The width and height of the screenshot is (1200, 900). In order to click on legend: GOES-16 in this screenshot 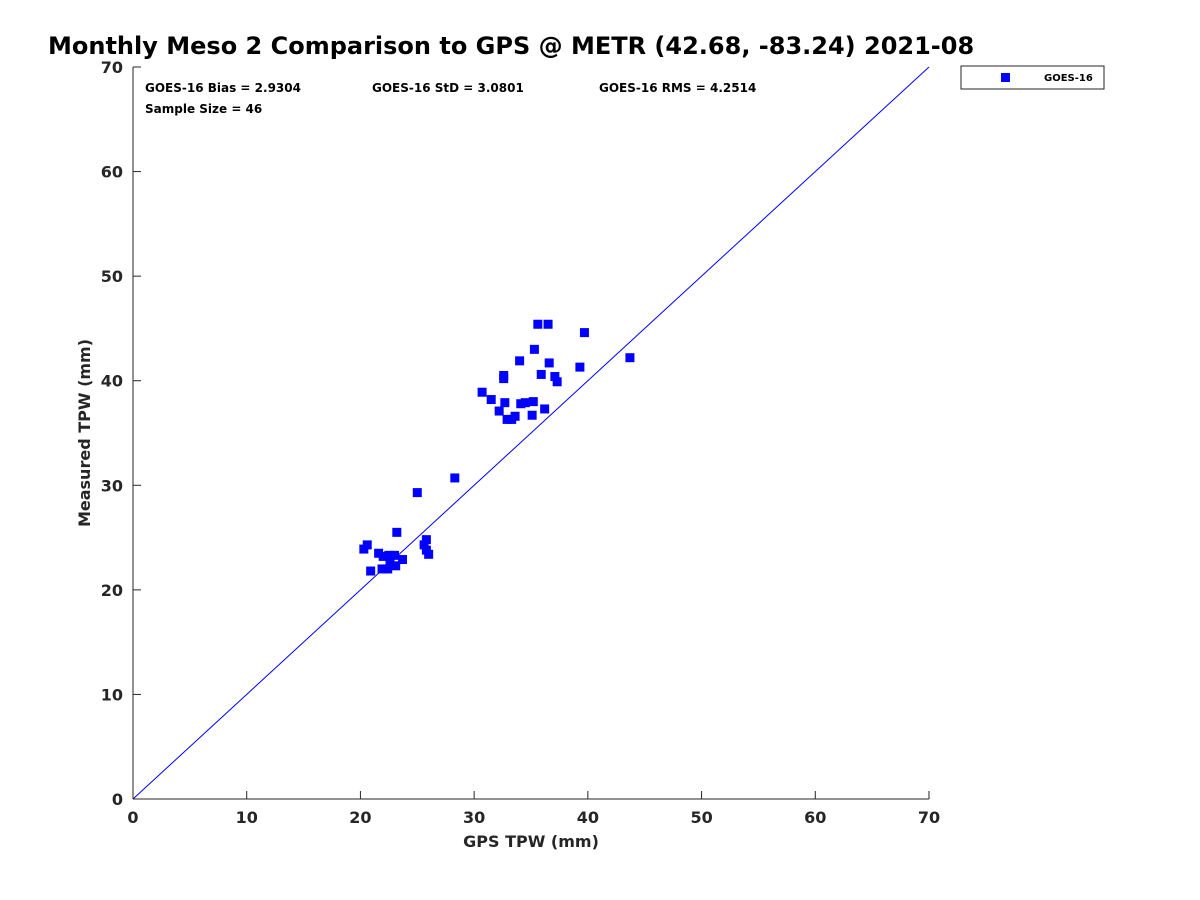, I will do `click(1032, 77)`.